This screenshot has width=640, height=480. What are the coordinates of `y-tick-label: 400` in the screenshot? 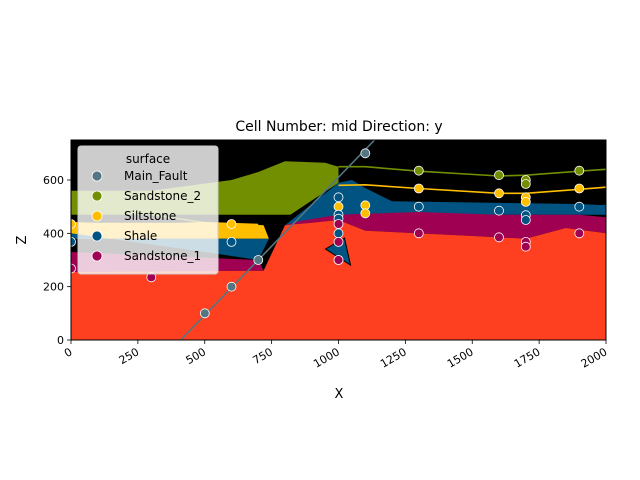 It's located at (53, 233).